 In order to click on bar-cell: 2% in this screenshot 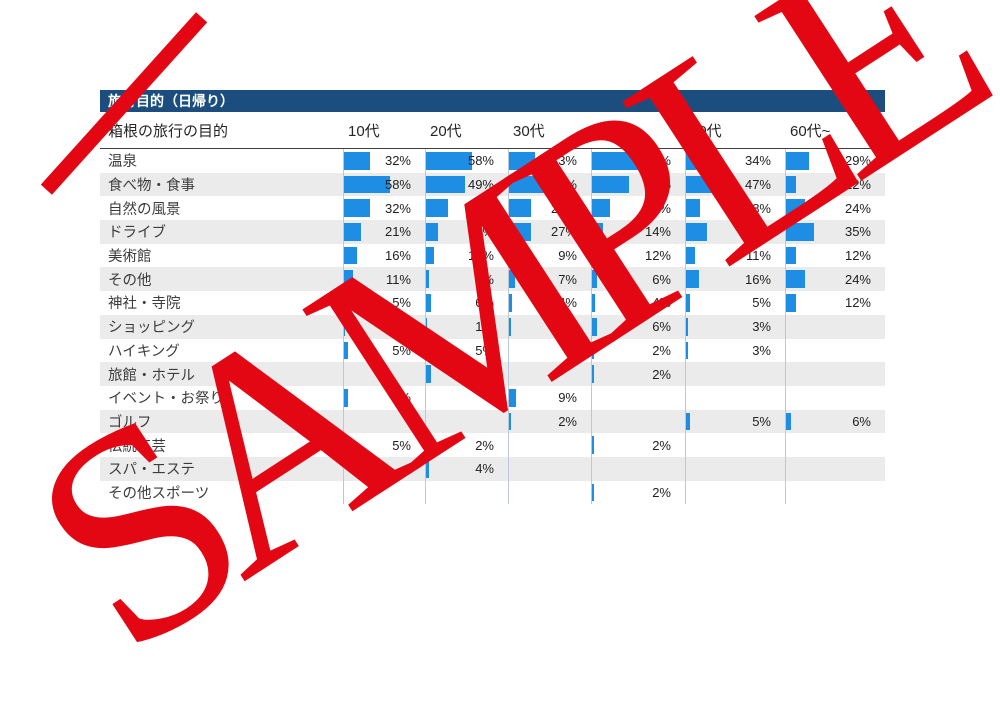, I will do `click(638, 445)`.